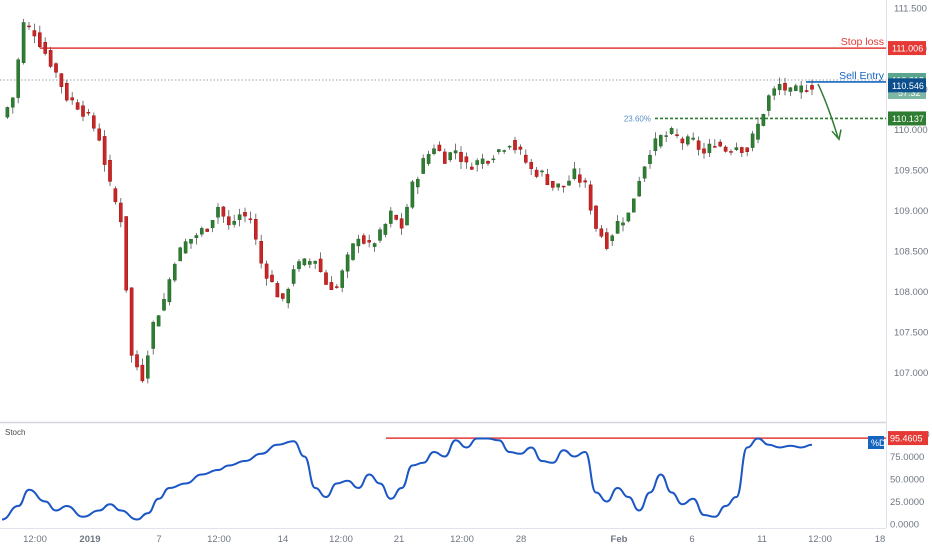  Describe the element at coordinates (521, 539) in the screenshot. I see `time-tick-label: 28` at that location.